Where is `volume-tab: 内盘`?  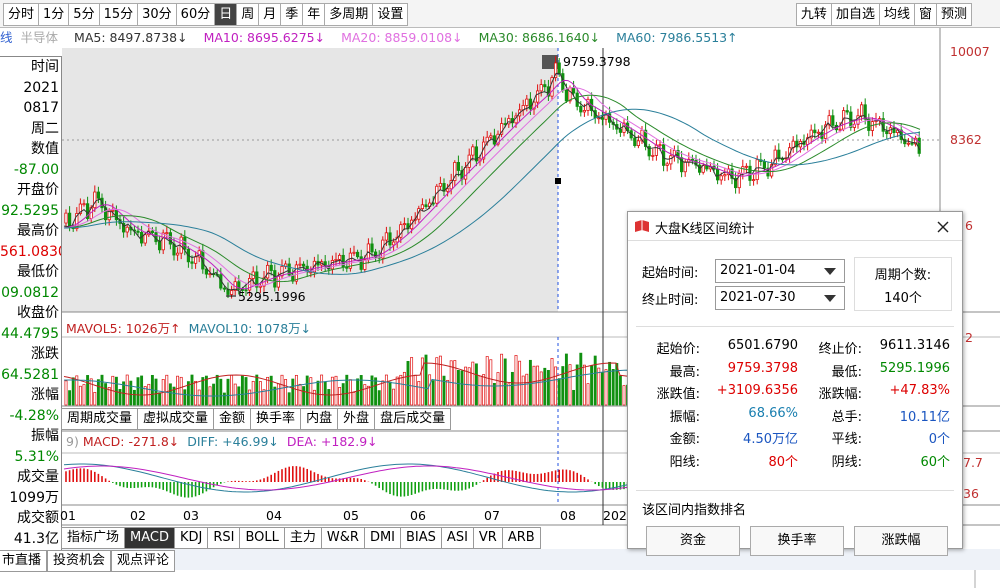 volume-tab: 内盘 is located at coordinates (319, 419).